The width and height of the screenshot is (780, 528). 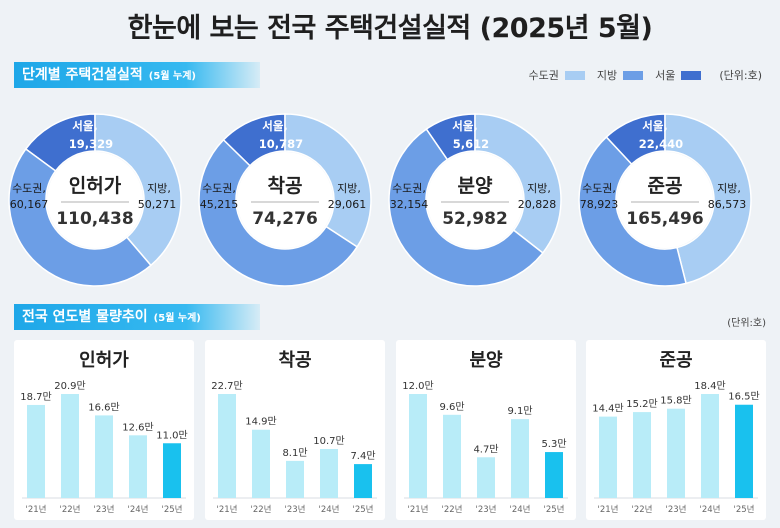 I want to click on donut-slice-local, so click(x=518, y=183).